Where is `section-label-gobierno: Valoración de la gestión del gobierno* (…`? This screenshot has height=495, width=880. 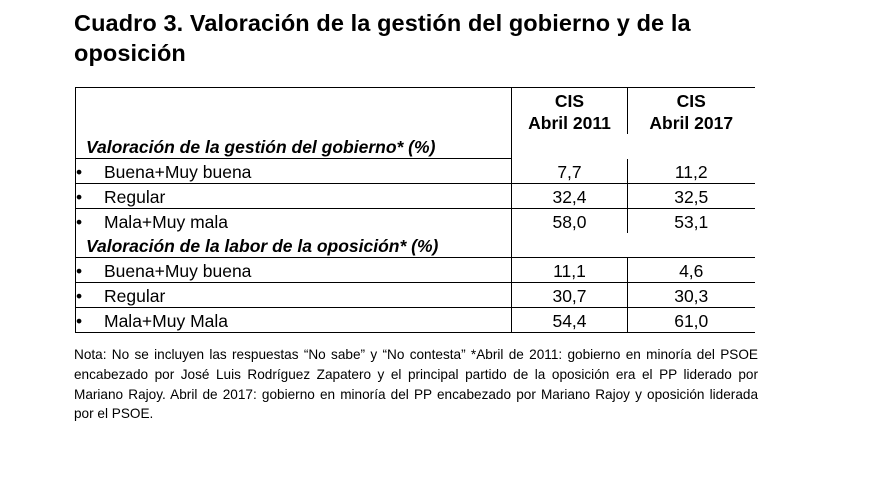 section-label-gobierno: Valoración de la gestión del gobierno* (… is located at coordinates (293, 146).